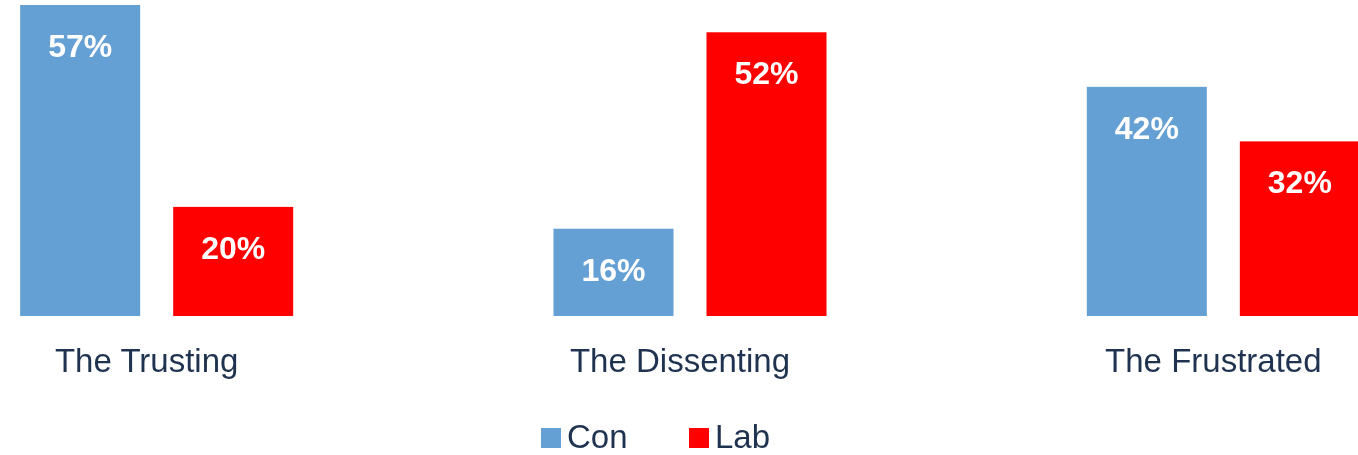 This screenshot has height=455, width=1358. I want to click on data-label: 57%, so click(80, 46).